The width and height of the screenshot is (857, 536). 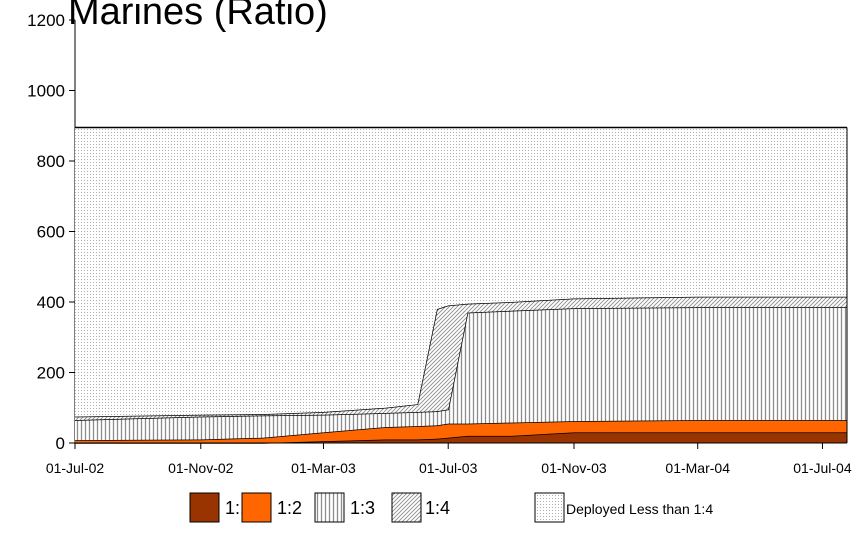 I want to click on area, so click(x=461, y=437).